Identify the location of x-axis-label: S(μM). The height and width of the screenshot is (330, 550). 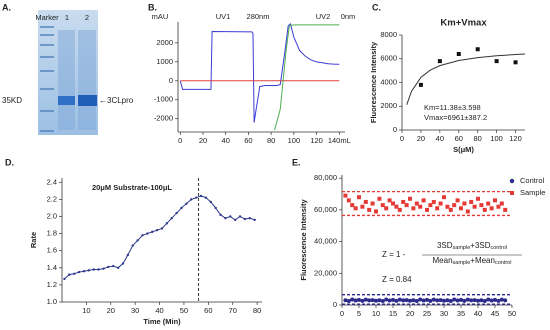
(463, 149).